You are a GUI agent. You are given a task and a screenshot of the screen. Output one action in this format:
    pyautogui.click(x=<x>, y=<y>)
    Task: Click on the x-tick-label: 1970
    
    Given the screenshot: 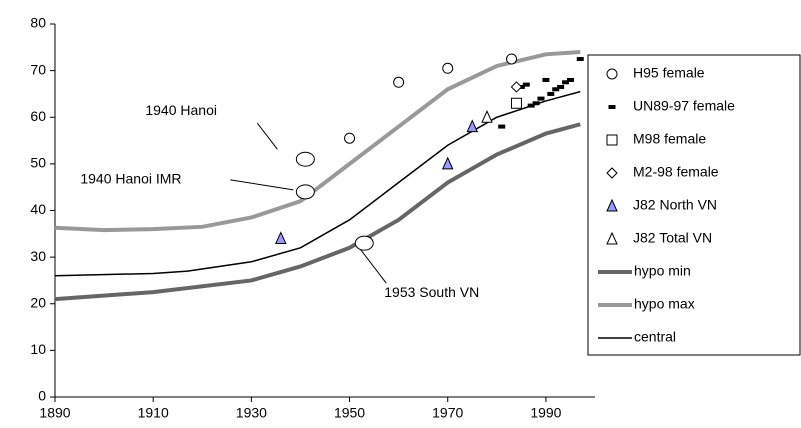 What is the action you would take?
    pyautogui.click(x=447, y=413)
    